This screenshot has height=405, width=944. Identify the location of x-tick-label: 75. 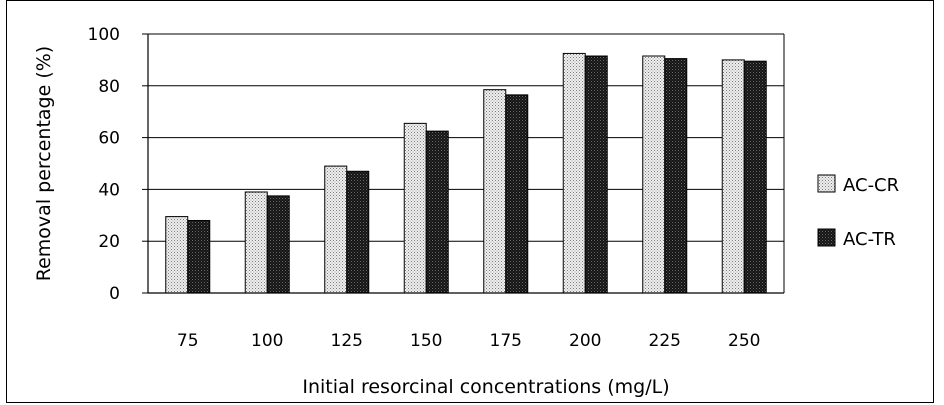
(188, 341).